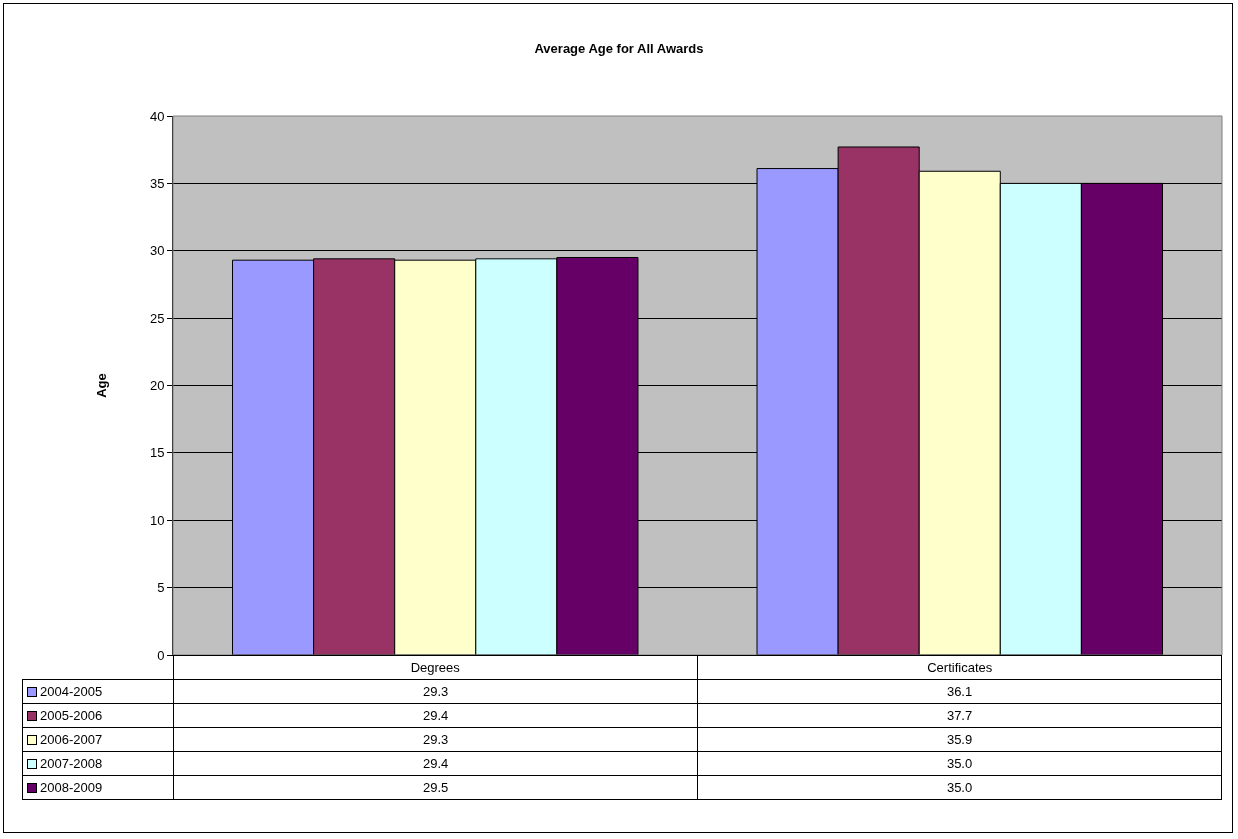 This screenshot has height=839, width=1238. Describe the element at coordinates (157, 251) in the screenshot. I see `y-tick-label: 30` at that location.